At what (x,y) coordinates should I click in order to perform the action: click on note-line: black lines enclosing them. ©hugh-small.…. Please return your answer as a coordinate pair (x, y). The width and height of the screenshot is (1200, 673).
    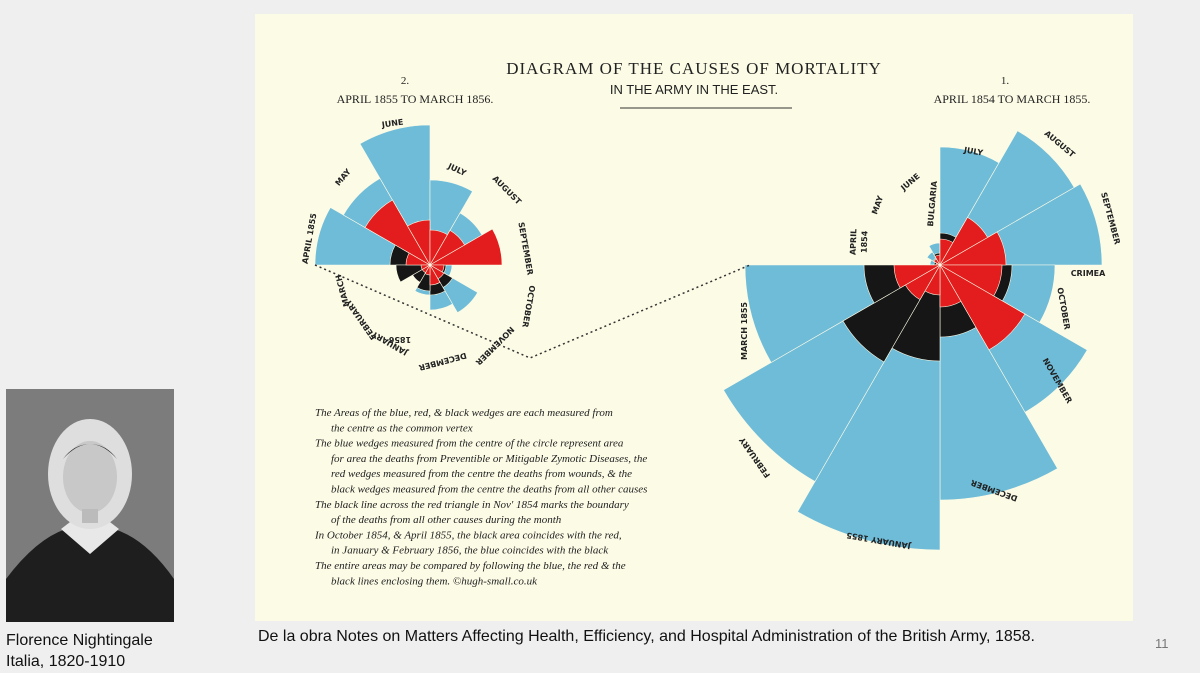
    Looking at the image, I should click on (434, 581).